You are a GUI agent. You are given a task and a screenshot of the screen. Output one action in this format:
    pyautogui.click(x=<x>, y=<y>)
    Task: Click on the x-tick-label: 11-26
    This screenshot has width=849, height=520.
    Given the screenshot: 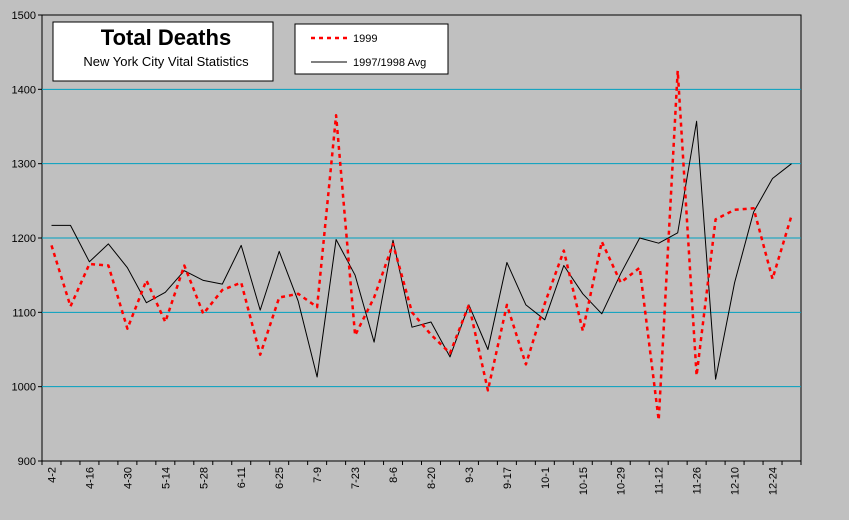 What is the action you would take?
    pyautogui.click(x=698, y=480)
    